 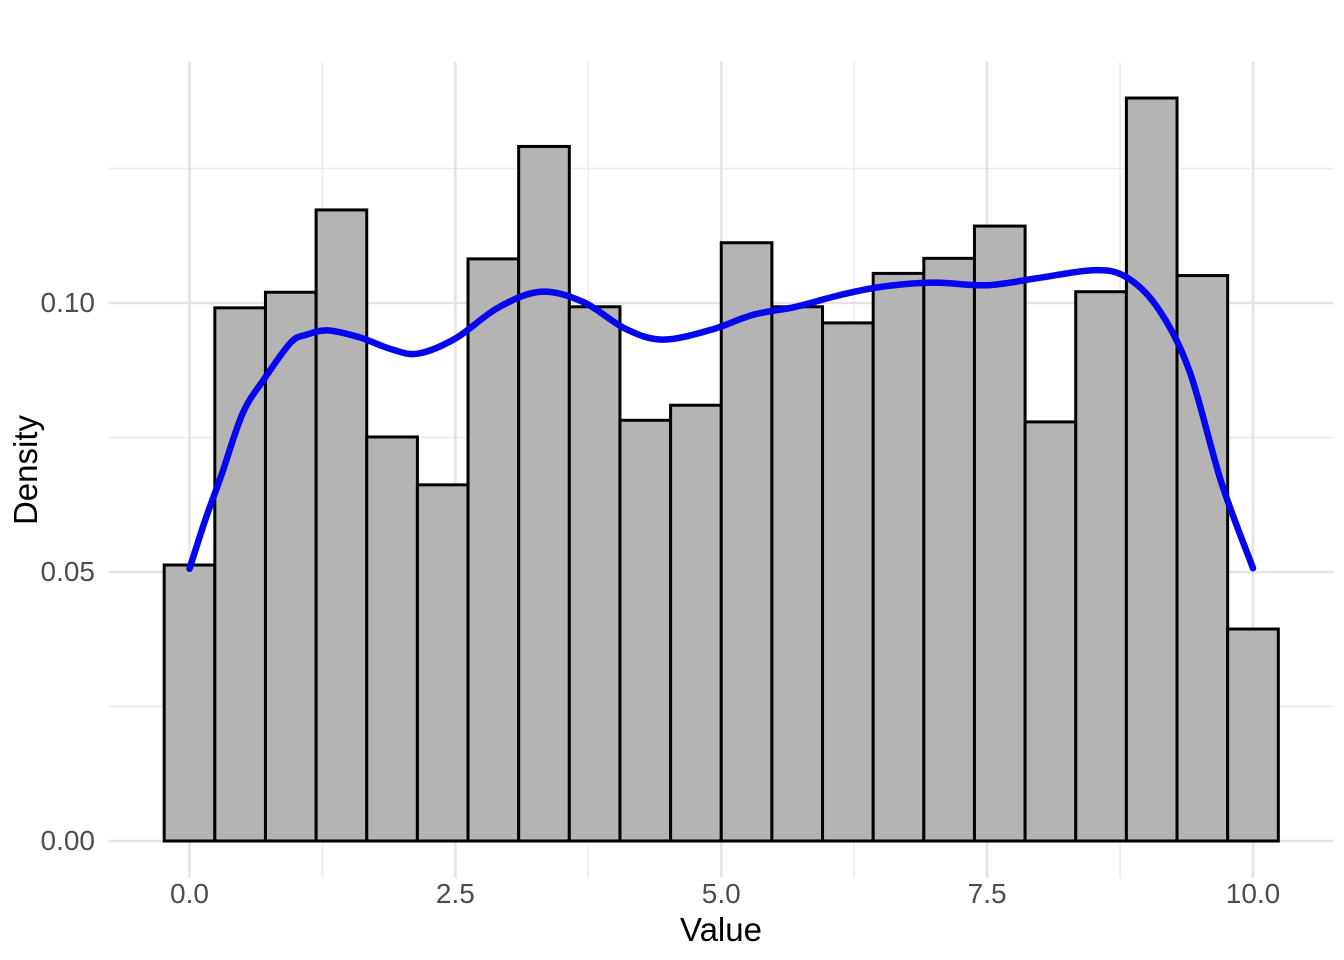 What do you see at coordinates (987, 893) in the screenshot?
I see `x-axis-tick-label: 7.5` at bounding box center [987, 893].